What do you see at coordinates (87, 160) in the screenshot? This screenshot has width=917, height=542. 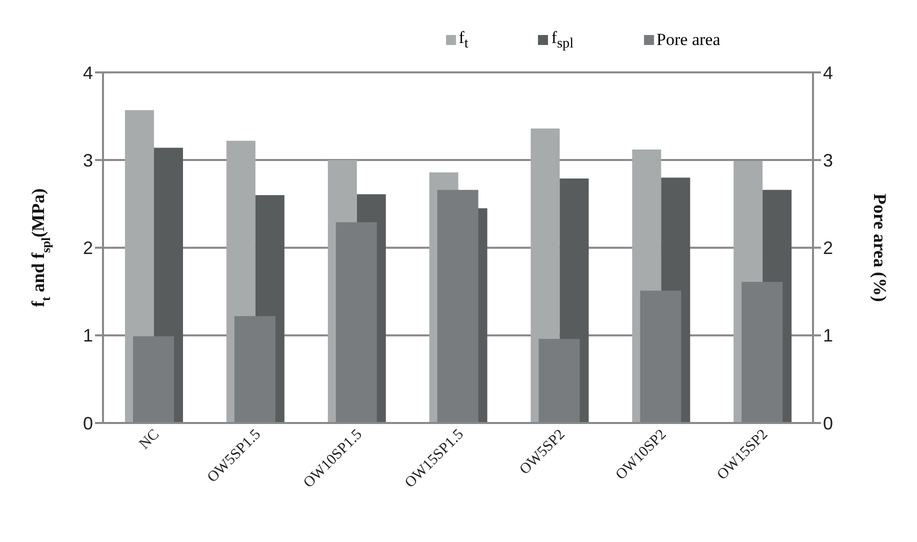 I see `y-tick-label: 3` at bounding box center [87, 160].